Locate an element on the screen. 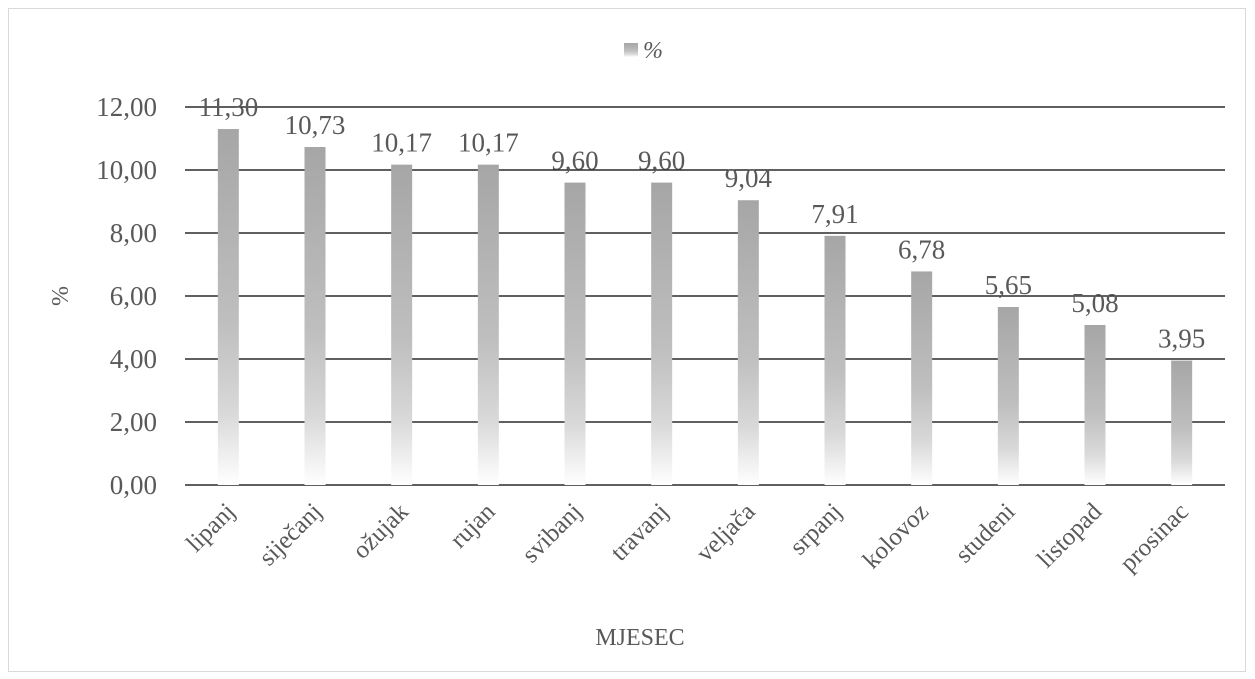 Image resolution: width=1255 pixels, height=679 pixels. y-tick-label: 8,00 is located at coordinates (133, 233).